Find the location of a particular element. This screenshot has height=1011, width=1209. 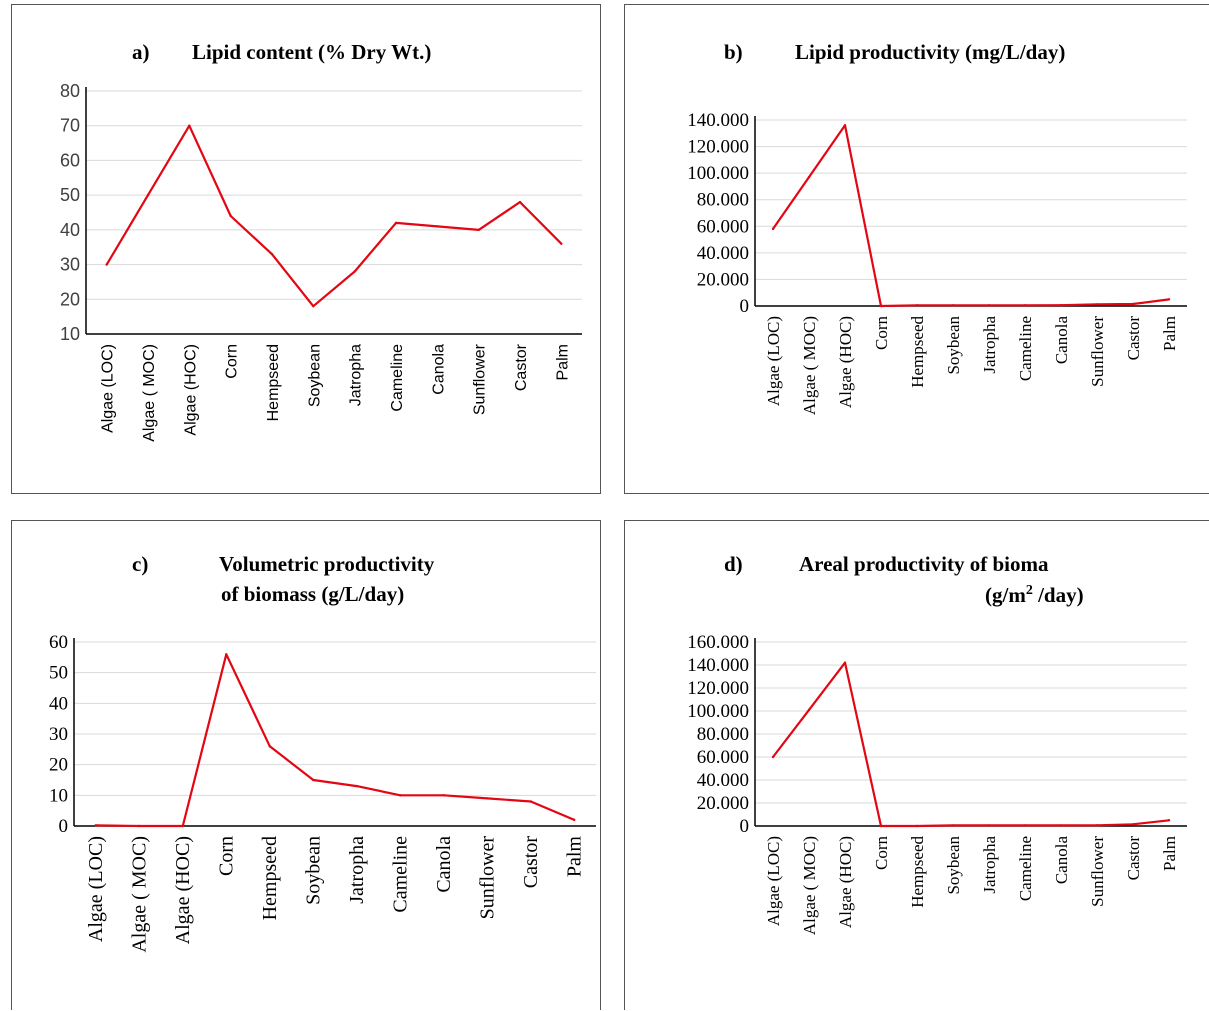

chart-a-title: Lipid content (% Dry Wt.) is located at coordinates (311, 52).